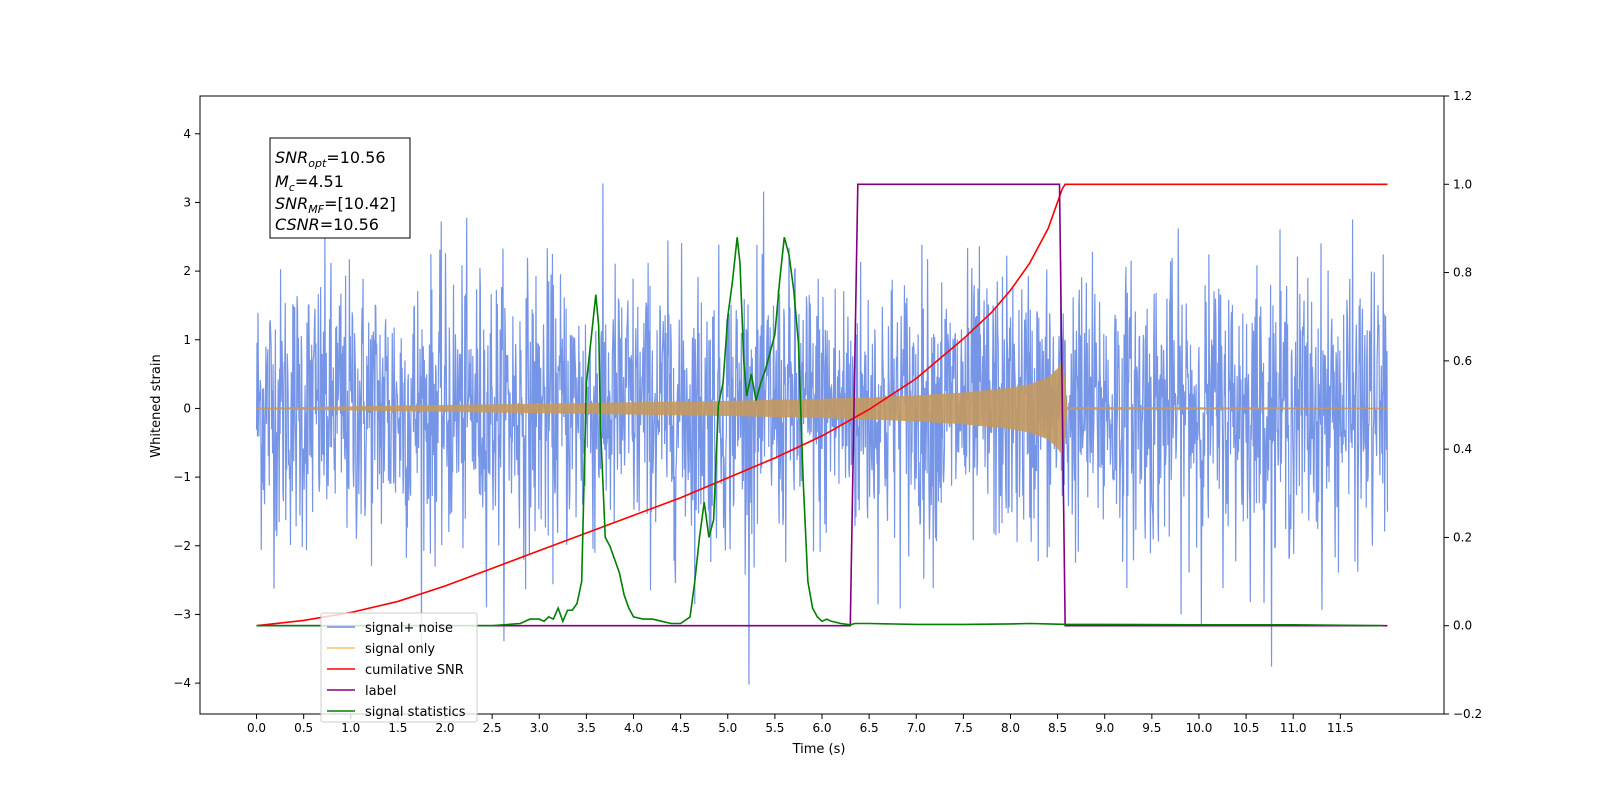 This screenshot has height=800, width=1600. What do you see at coordinates (187, 134) in the screenshot?
I see `y-tick-label: 4` at bounding box center [187, 134].